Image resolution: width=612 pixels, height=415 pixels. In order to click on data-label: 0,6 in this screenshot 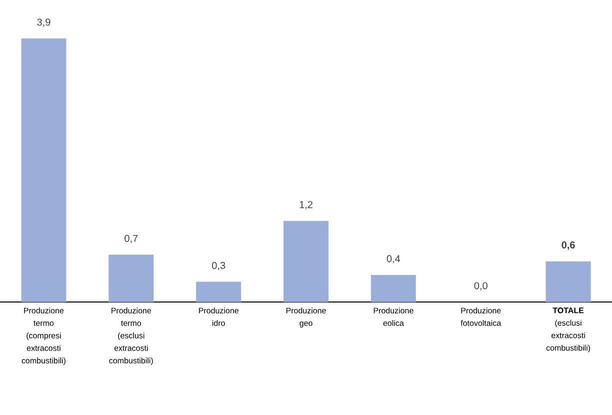, I will do `click(568, 245)`.